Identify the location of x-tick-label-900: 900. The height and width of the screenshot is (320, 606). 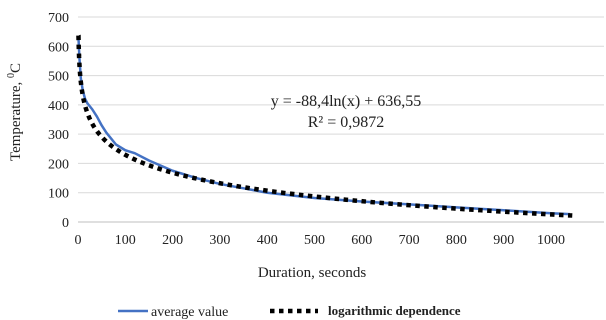
(503, 240).